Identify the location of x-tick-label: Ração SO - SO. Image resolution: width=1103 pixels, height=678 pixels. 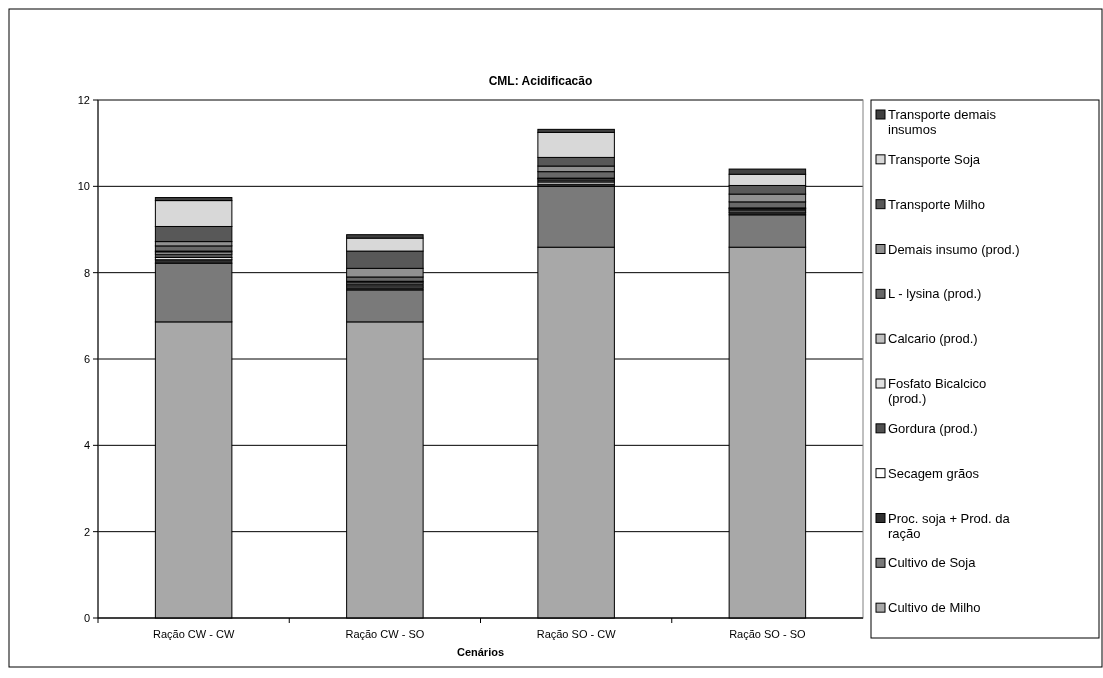
(768, 634).